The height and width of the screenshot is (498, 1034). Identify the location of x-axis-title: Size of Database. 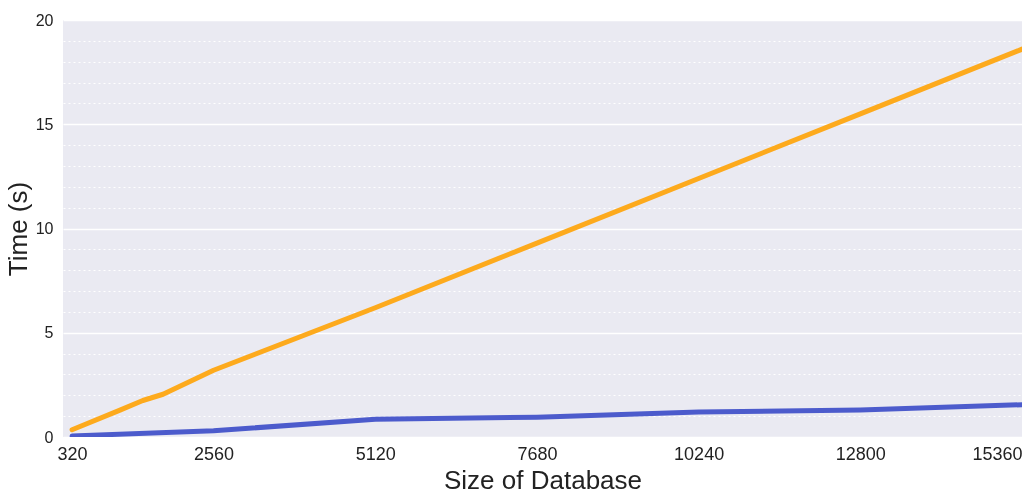
(543, 479).